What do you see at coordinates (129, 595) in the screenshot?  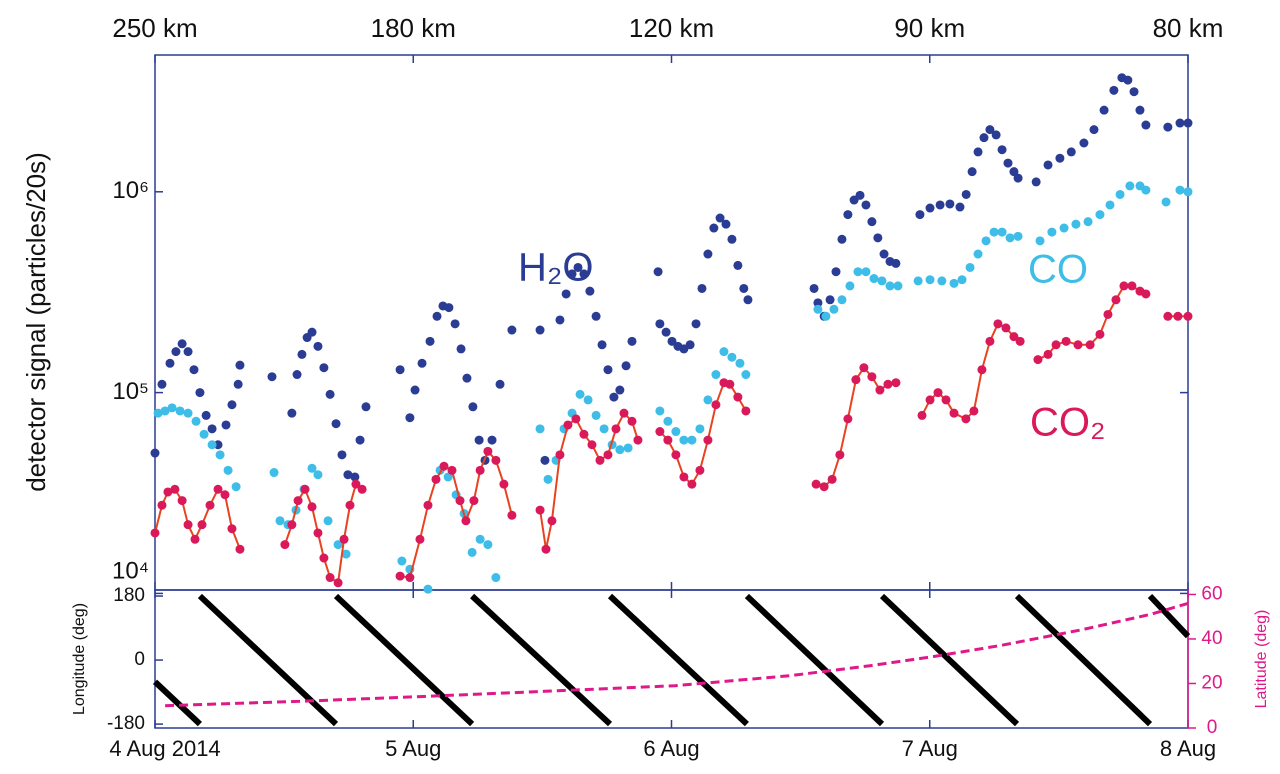 I see `y-tick-label: 180` at bounding box center [129, 595].